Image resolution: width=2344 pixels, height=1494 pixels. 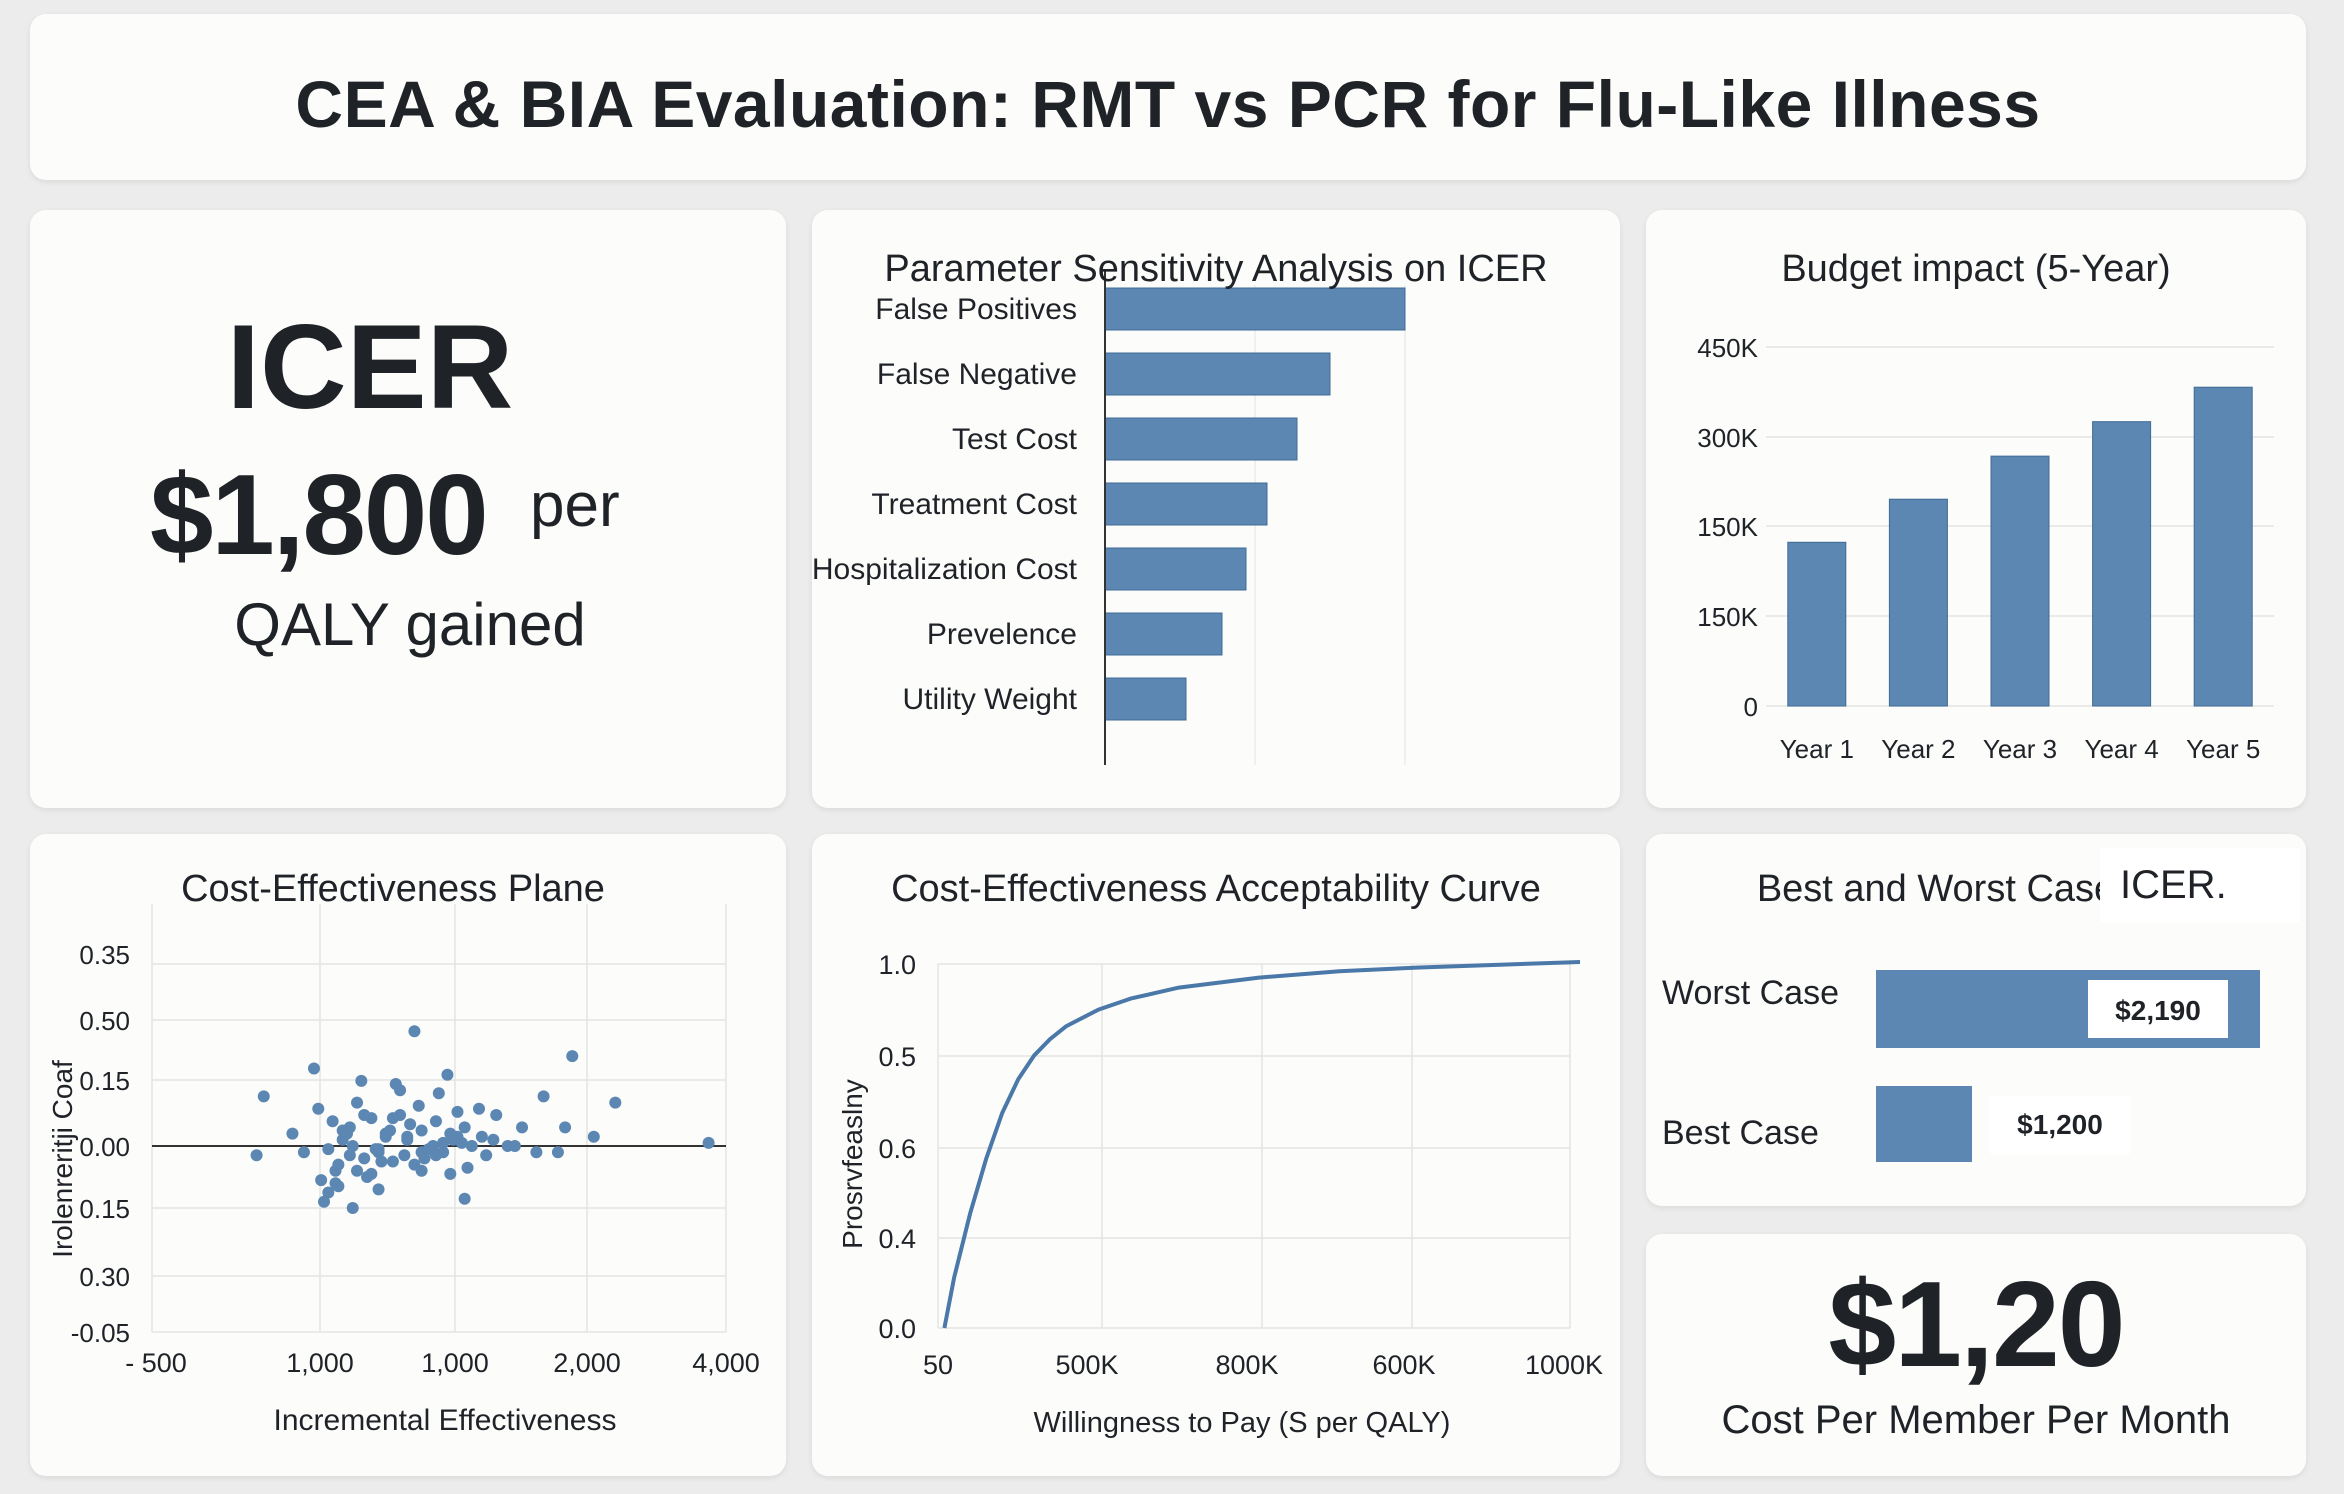 What do you see at coordinates (2020, 749) in the screenshot?
I see `budget-xtick-2: Year 3` at bounding box center [2020, 749].